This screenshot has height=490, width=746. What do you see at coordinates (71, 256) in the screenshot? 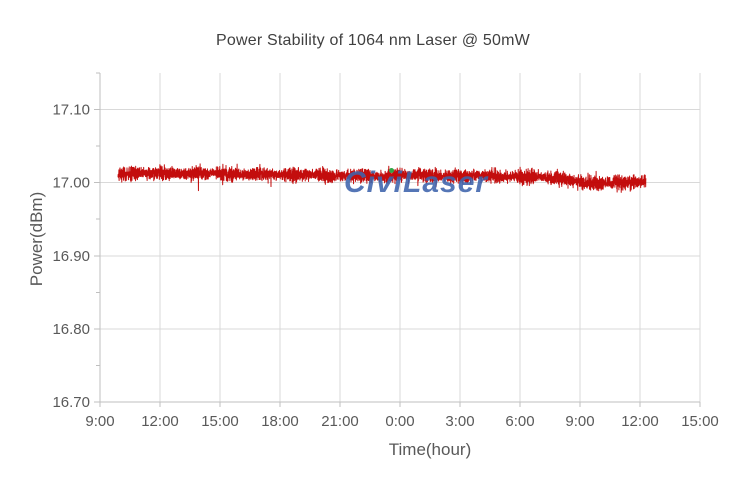
I see `y-tick-label: 16.90` at bounding box center [71, 256].